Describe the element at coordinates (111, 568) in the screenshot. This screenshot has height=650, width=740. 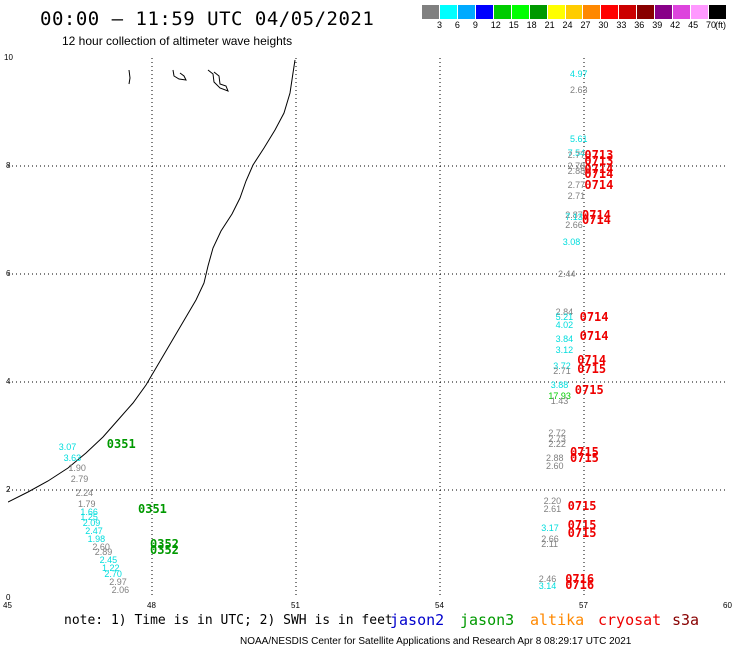
I see `wave-height-value: 1.22` at that location.